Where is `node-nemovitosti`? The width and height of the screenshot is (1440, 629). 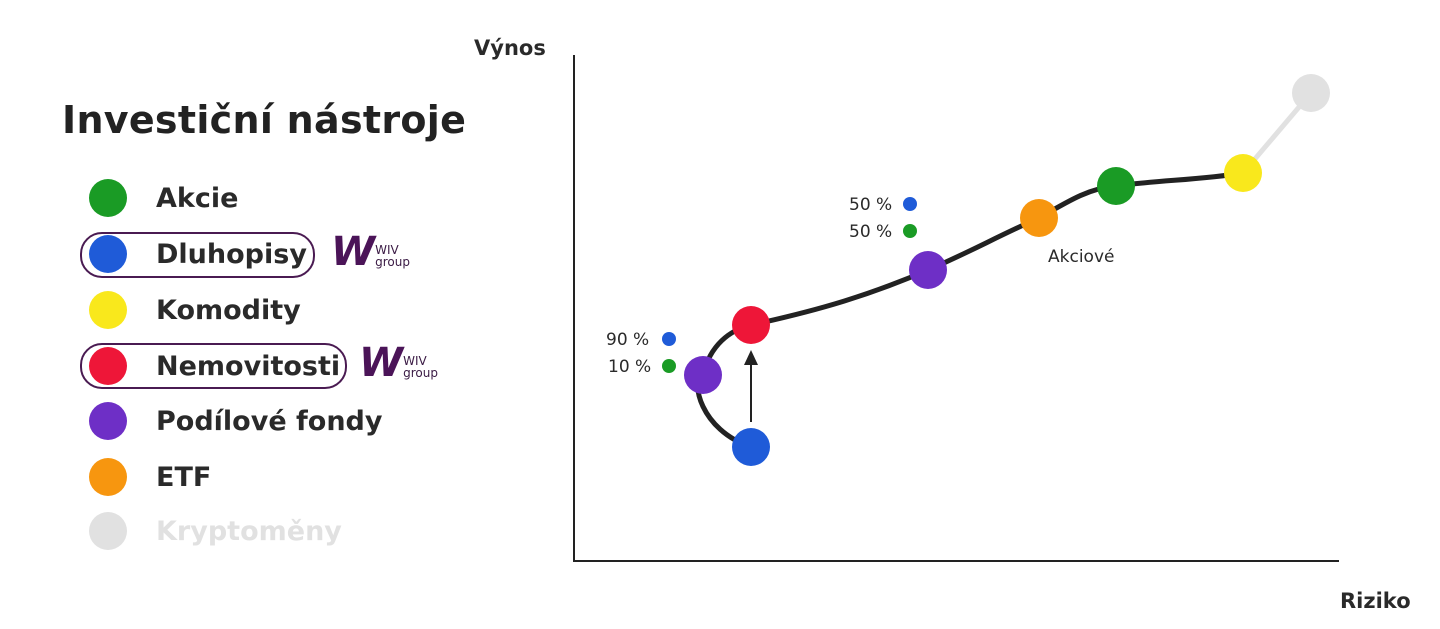 node-nemovitosti is located at coordinates (751, 325).